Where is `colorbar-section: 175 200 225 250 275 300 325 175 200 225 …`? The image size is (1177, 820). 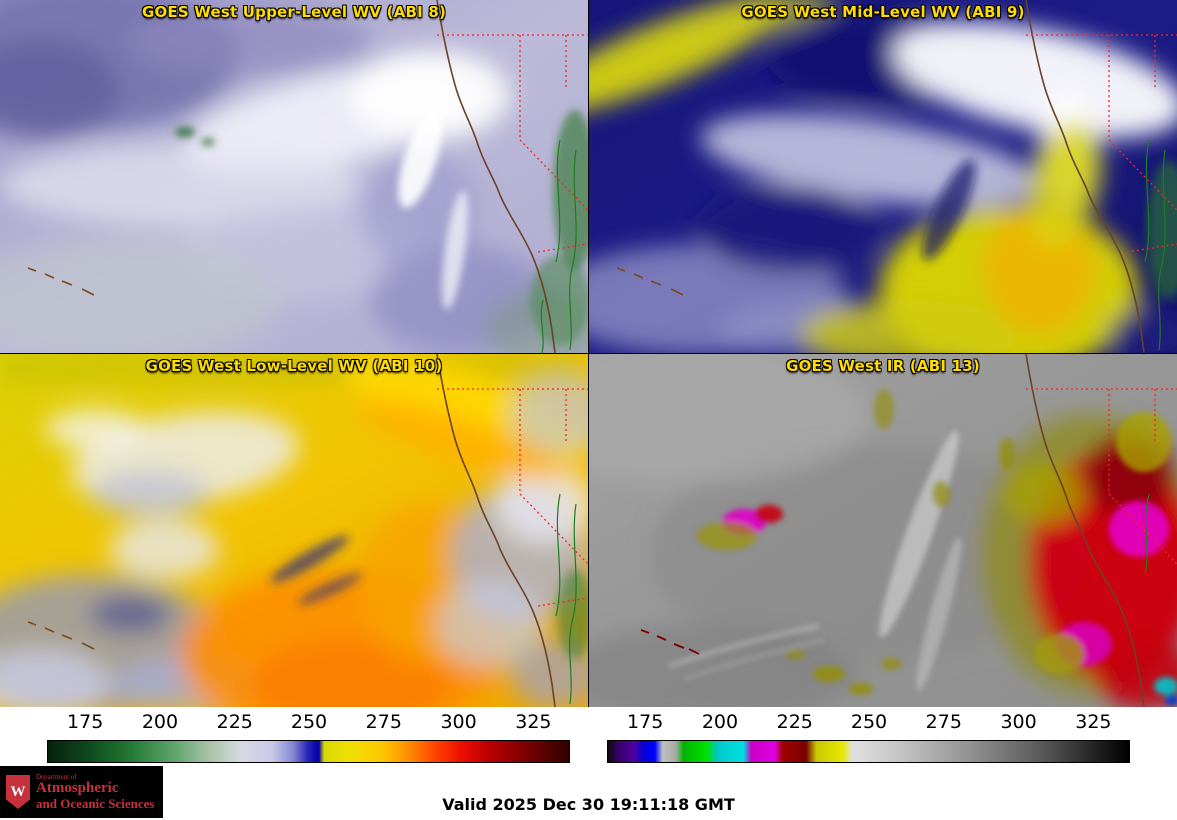 colorbar-section: 175 200 225 250 275 300 325 175 200 225 … is located at coordinates (588, 737).